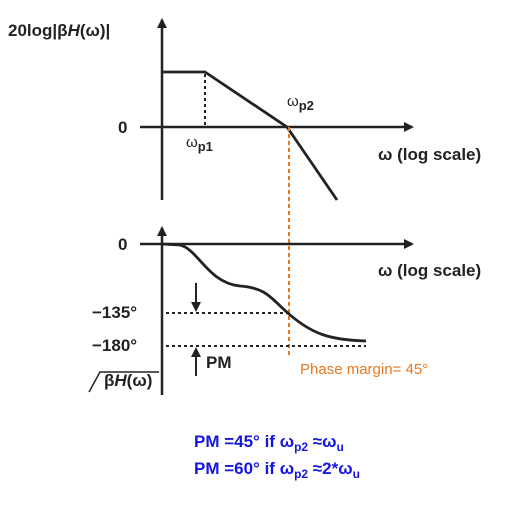  Describe the element at coordinates (277, 456) in the screenshot. I see `pm-notes: PM =45° if ωp2 ≈ωu PM =60° if ωp2 ≈2*ωu` at that location.